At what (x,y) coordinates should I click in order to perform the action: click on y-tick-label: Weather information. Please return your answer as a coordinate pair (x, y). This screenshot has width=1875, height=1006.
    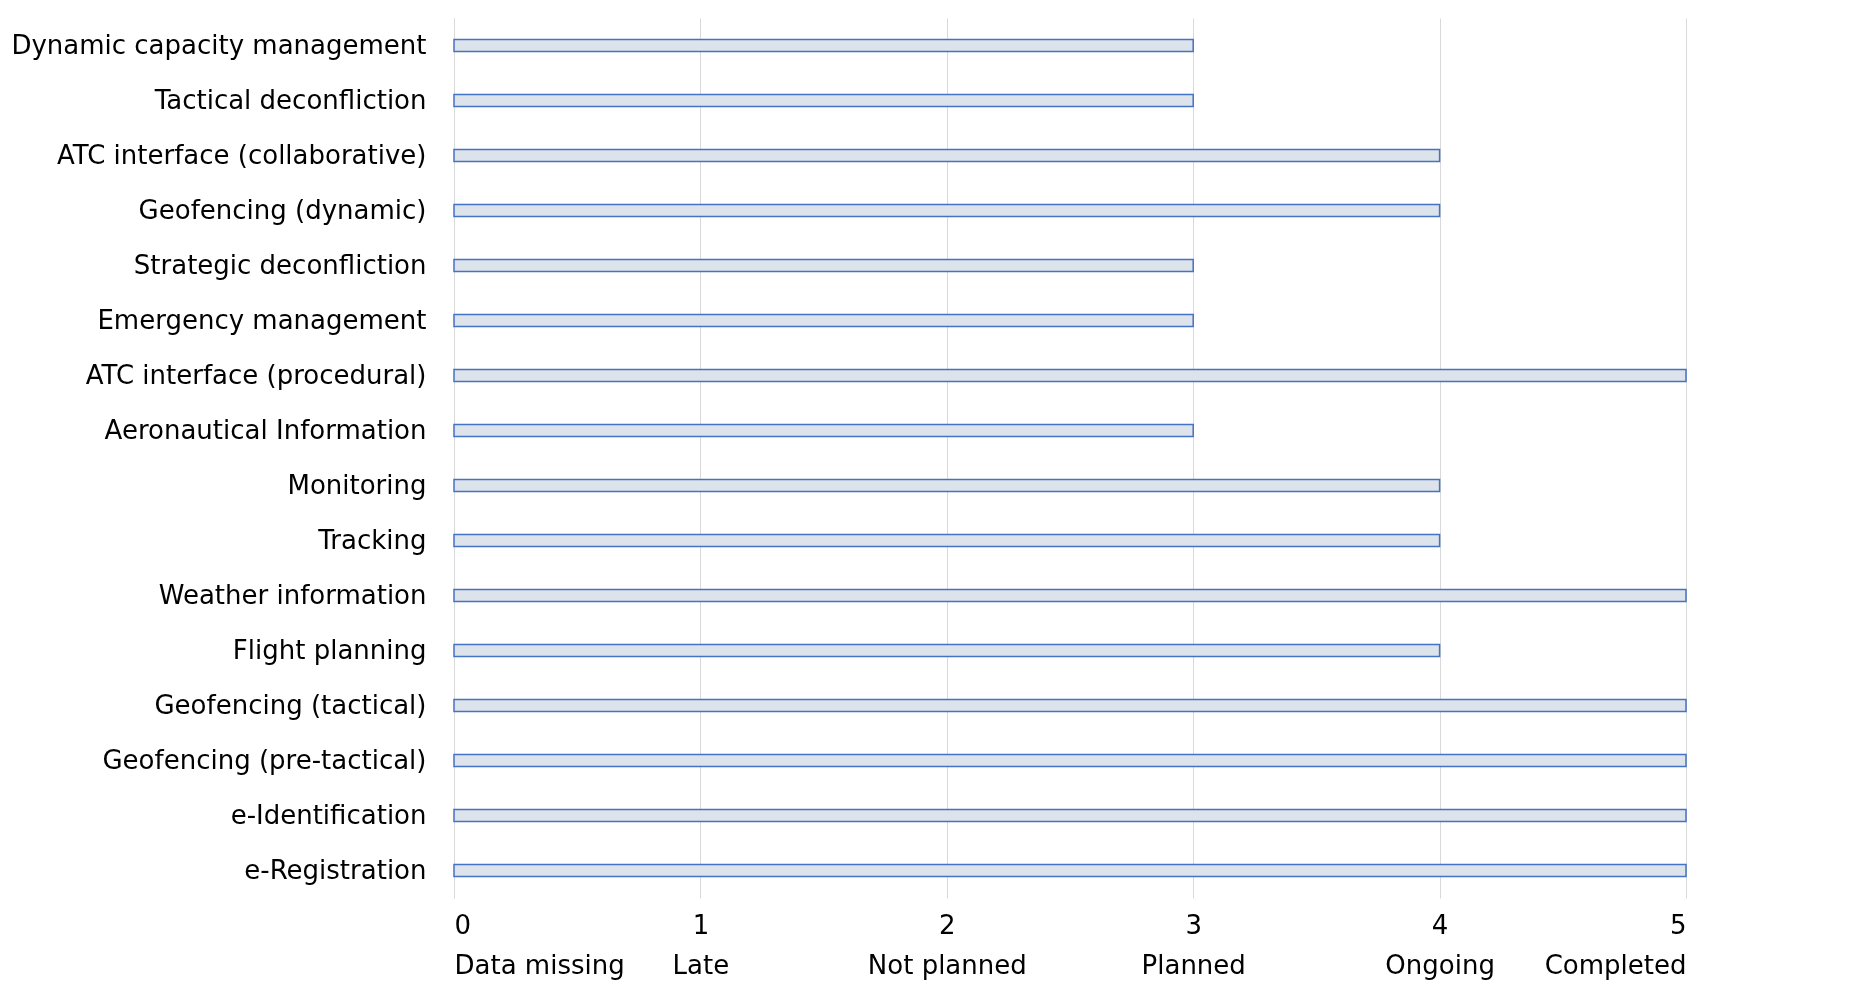
    Looking at the image, I should click on (292, 594).